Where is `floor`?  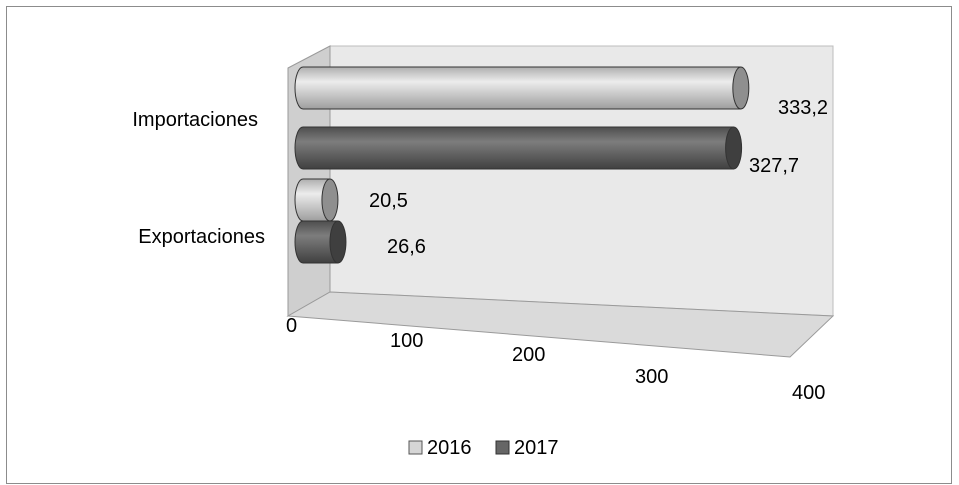
floor is located at coordinates (560, 324).